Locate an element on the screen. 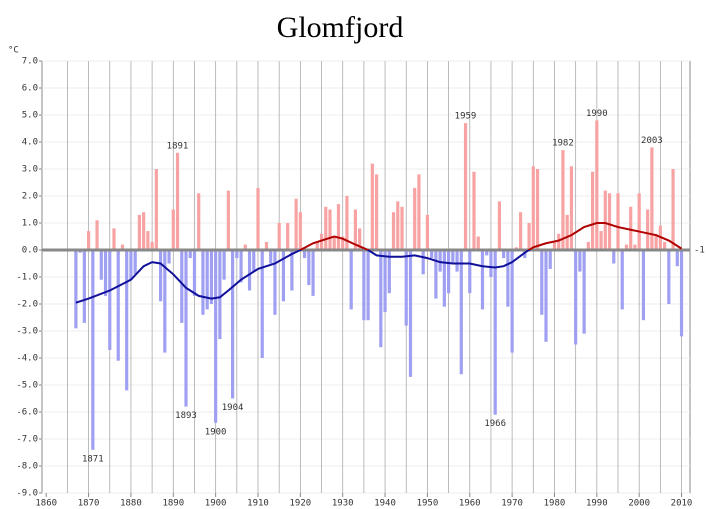 The width and height of the screenshot is (706, 509). y-tick-label: -8.0 is located at coordinates (27, 467).